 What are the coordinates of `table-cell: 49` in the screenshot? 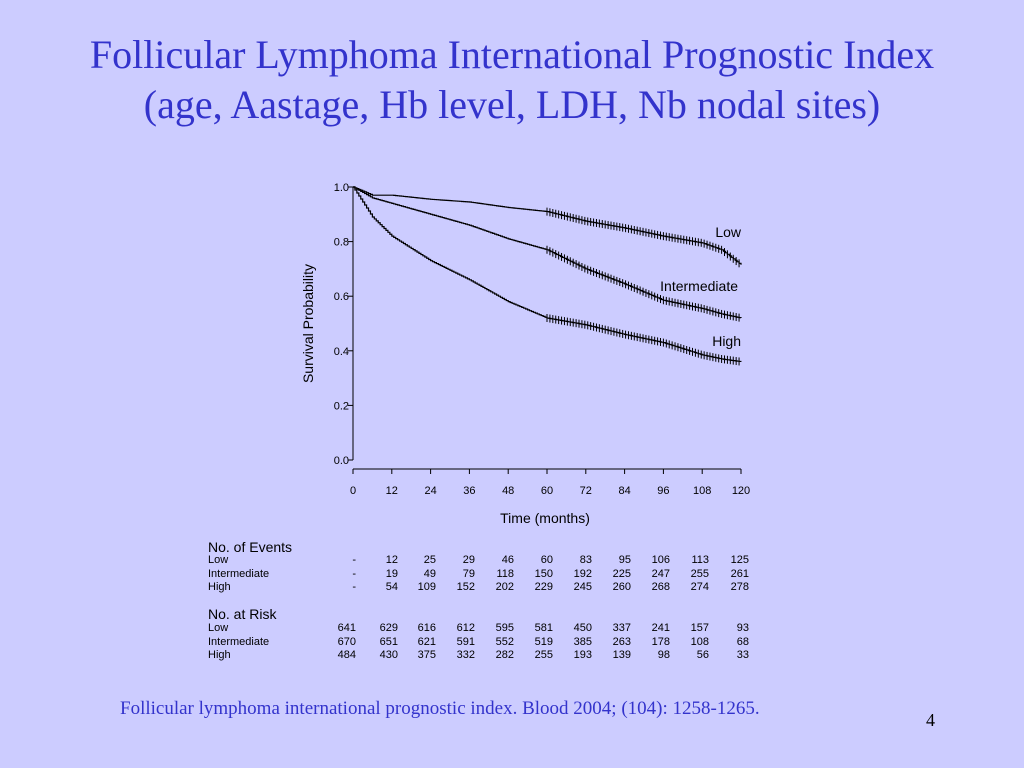 It's located at (429, 573).